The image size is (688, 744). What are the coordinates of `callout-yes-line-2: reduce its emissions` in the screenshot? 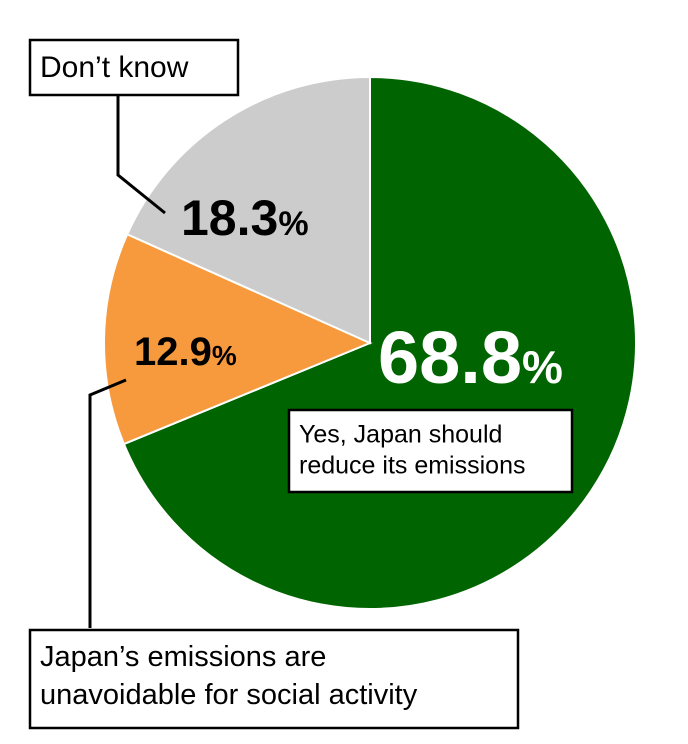 It's located at (412, 466).